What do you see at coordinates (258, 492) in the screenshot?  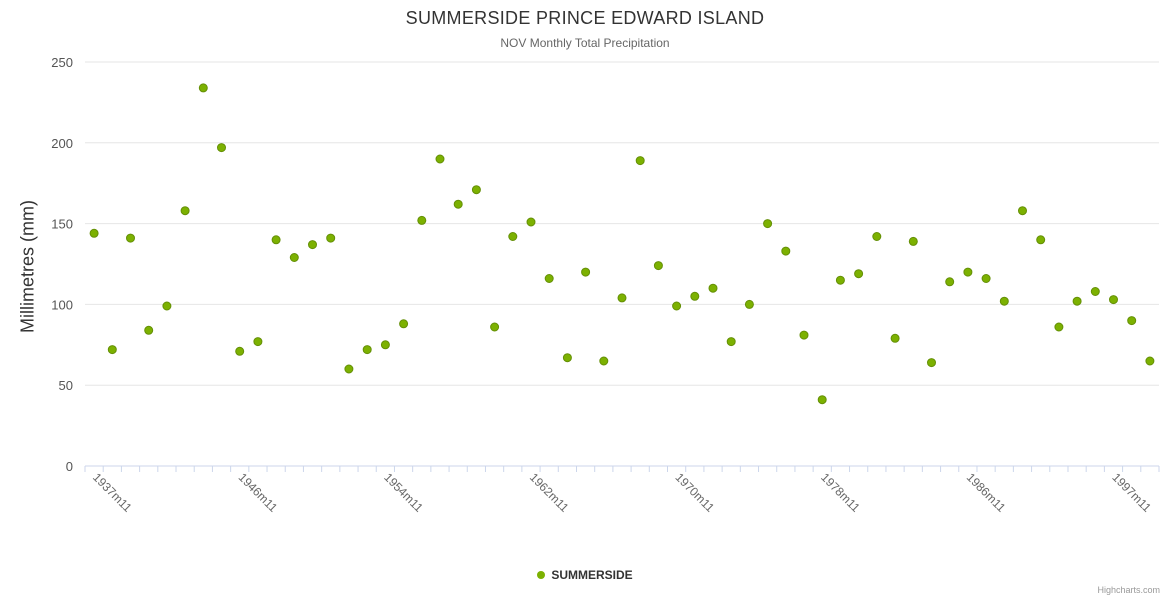 I see `x-axis-tick-label: 1946m11` at bounding box center [258, 492].